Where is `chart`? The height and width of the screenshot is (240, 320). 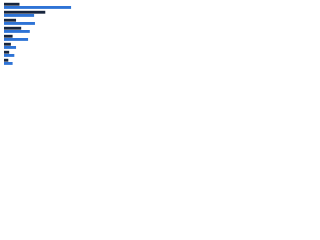 chart is located at coordinates (38, 33).